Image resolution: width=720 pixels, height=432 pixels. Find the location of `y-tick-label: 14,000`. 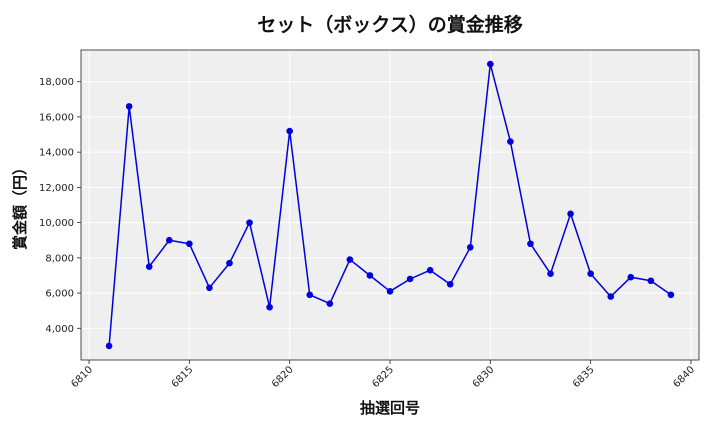

y-tick-label: 14,000 is located at coordinates (56, 153).